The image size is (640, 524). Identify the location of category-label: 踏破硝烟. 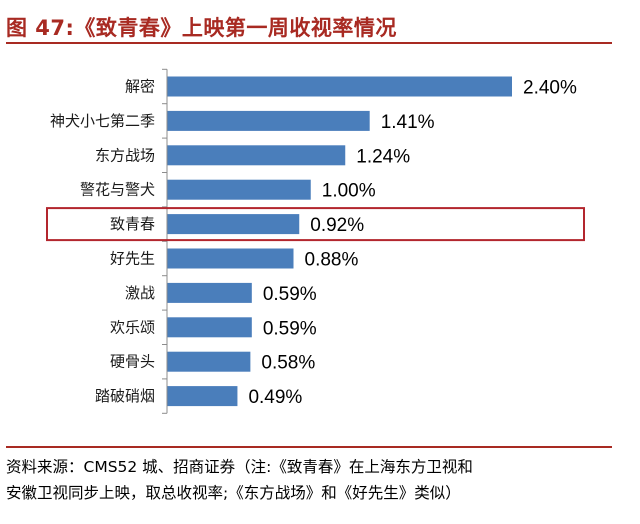
(125, 396).